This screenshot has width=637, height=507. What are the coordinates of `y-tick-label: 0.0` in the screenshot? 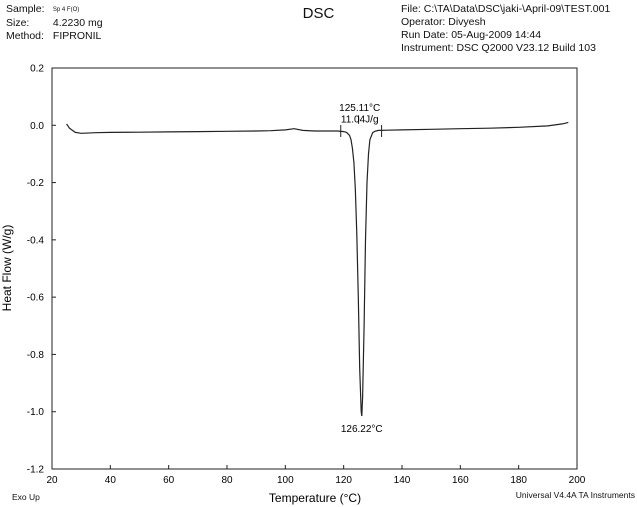 It's located at (37, 126).